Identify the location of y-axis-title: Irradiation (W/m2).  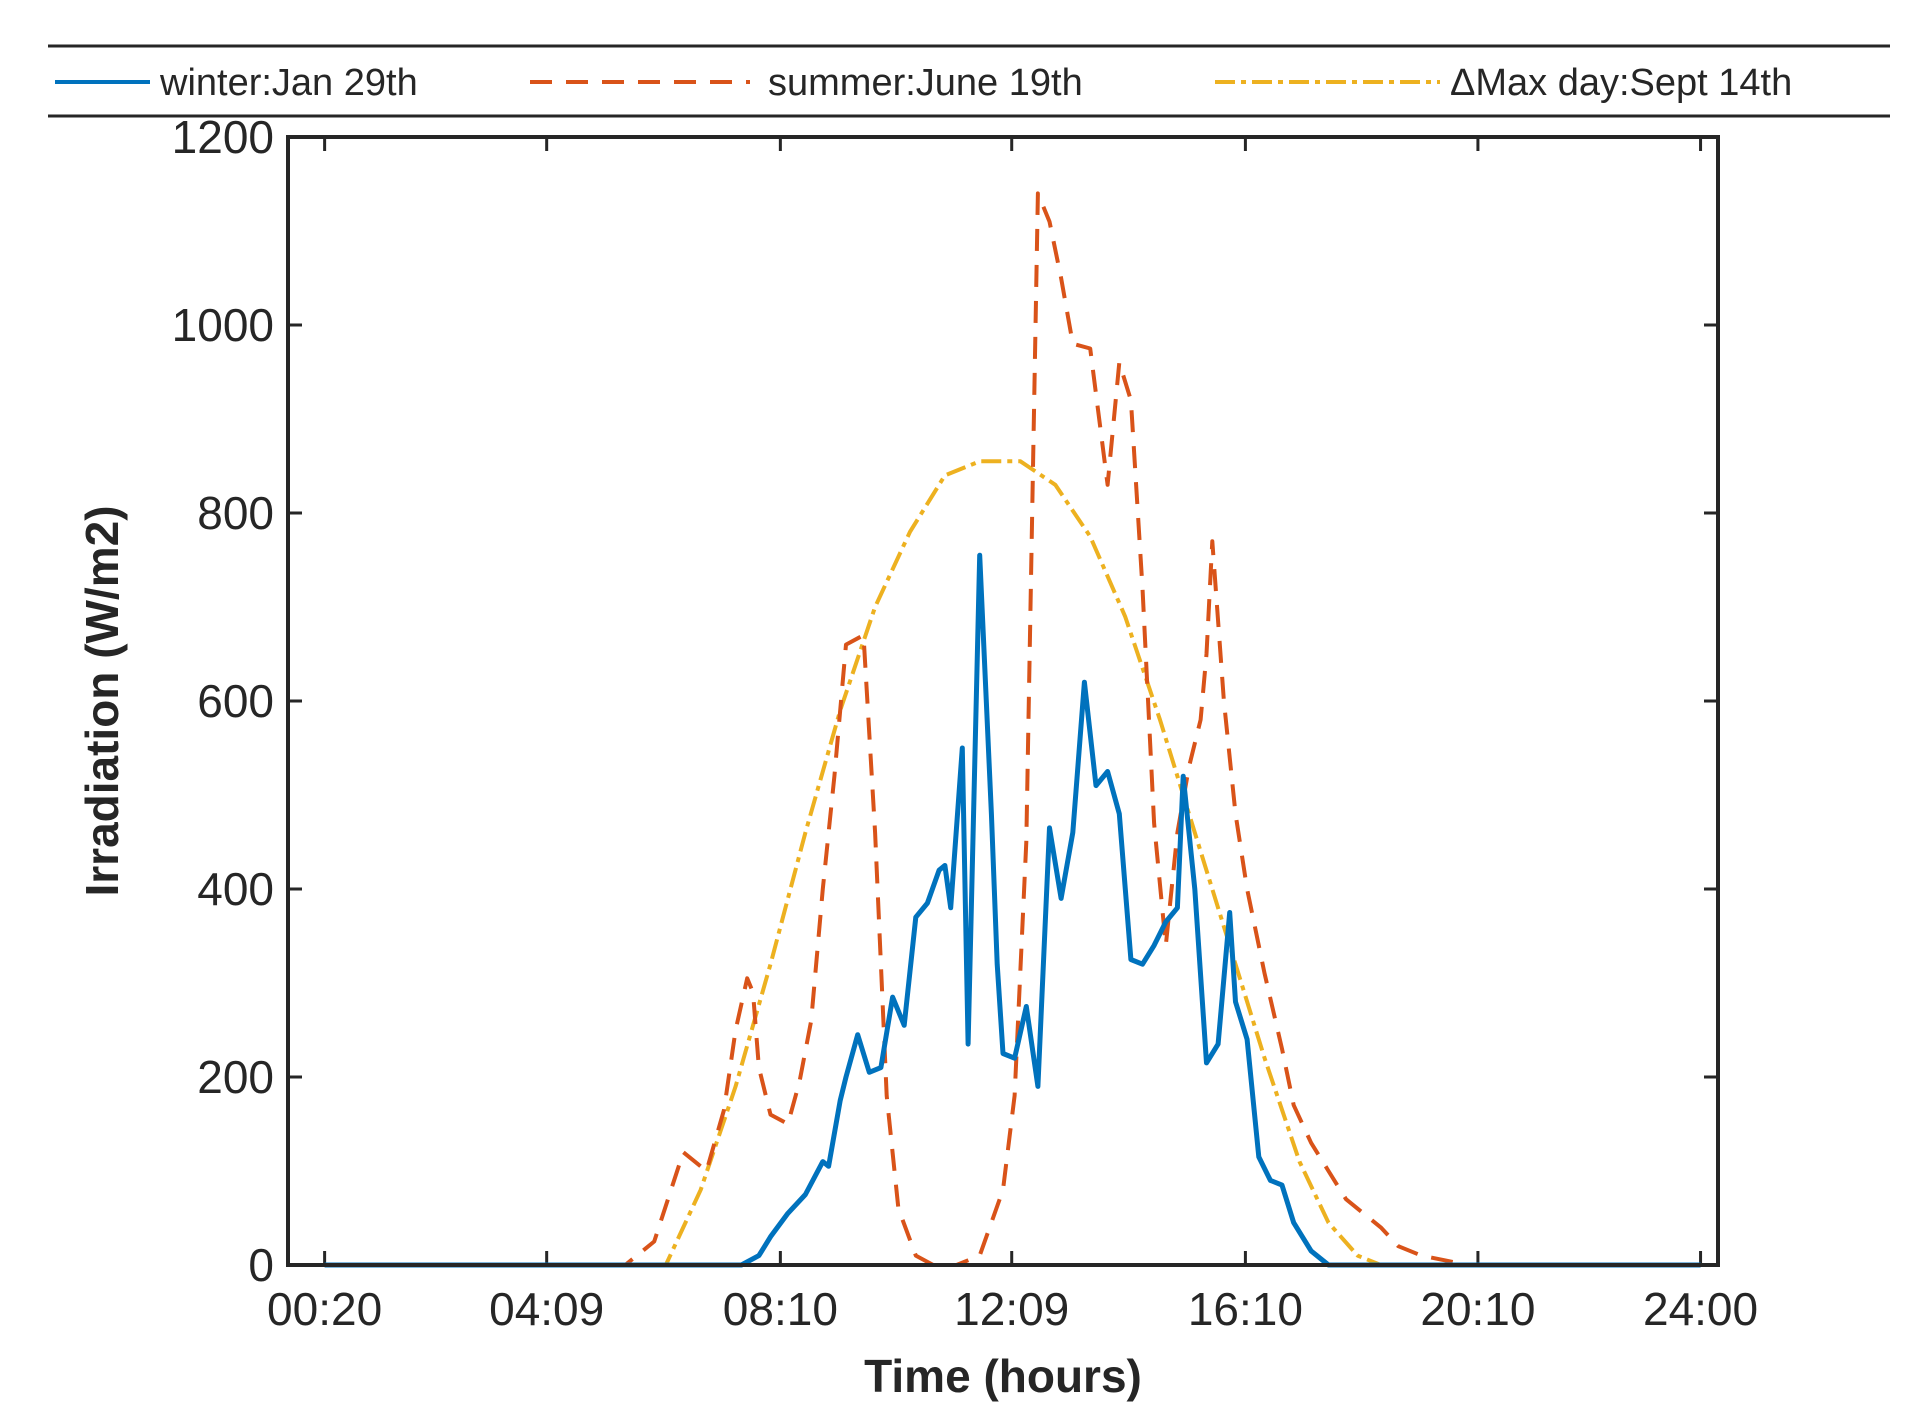
(102, 700).